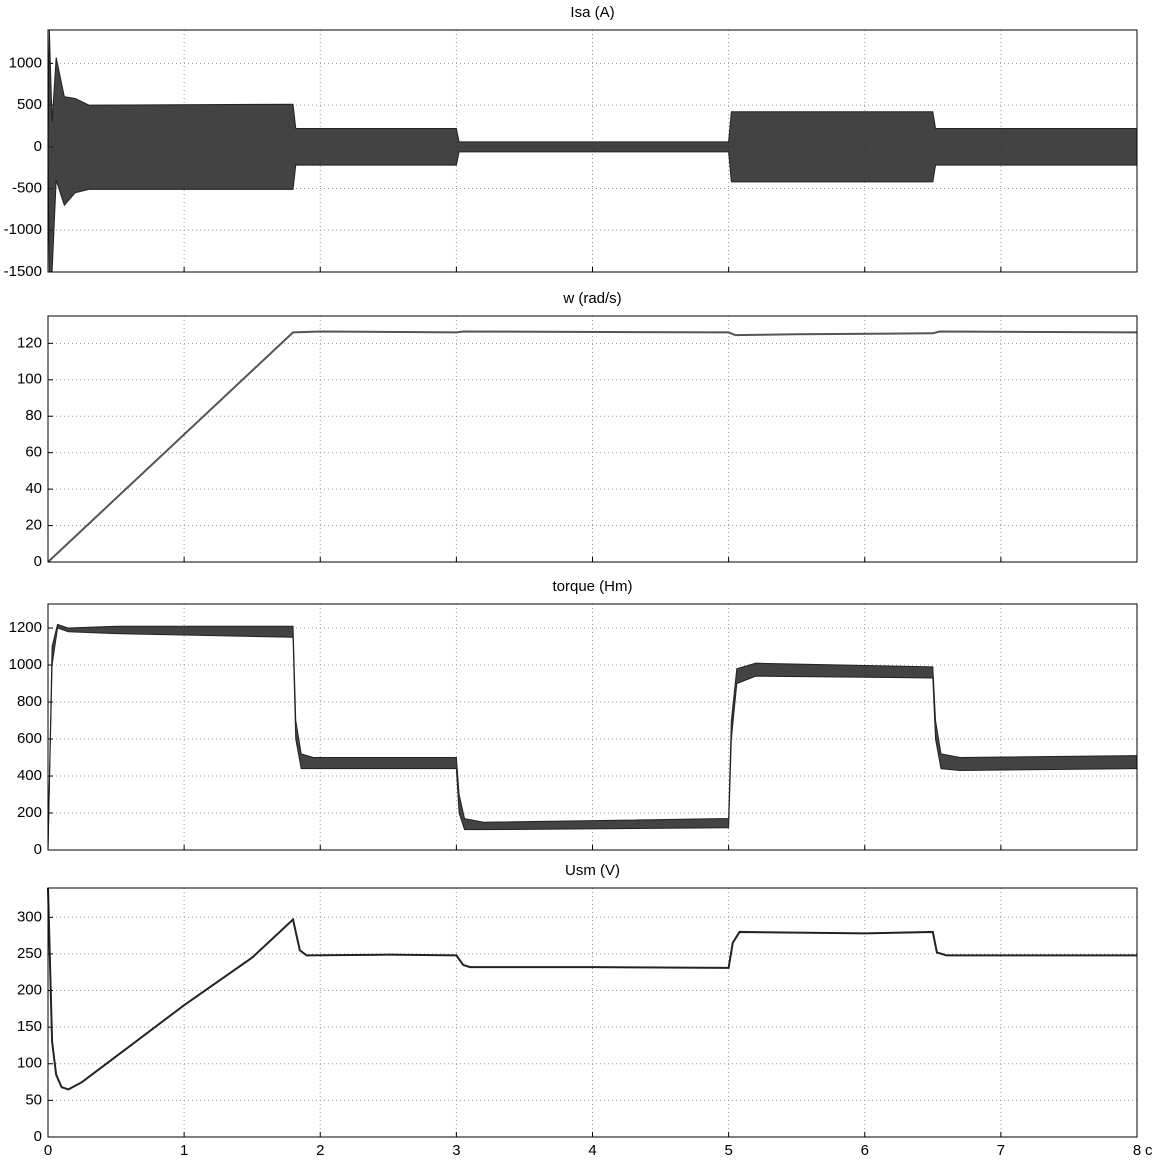 The height and width of the screenshot is (1162, 1165). I want to click on y-tick-label: 50, so click(33, 1099).